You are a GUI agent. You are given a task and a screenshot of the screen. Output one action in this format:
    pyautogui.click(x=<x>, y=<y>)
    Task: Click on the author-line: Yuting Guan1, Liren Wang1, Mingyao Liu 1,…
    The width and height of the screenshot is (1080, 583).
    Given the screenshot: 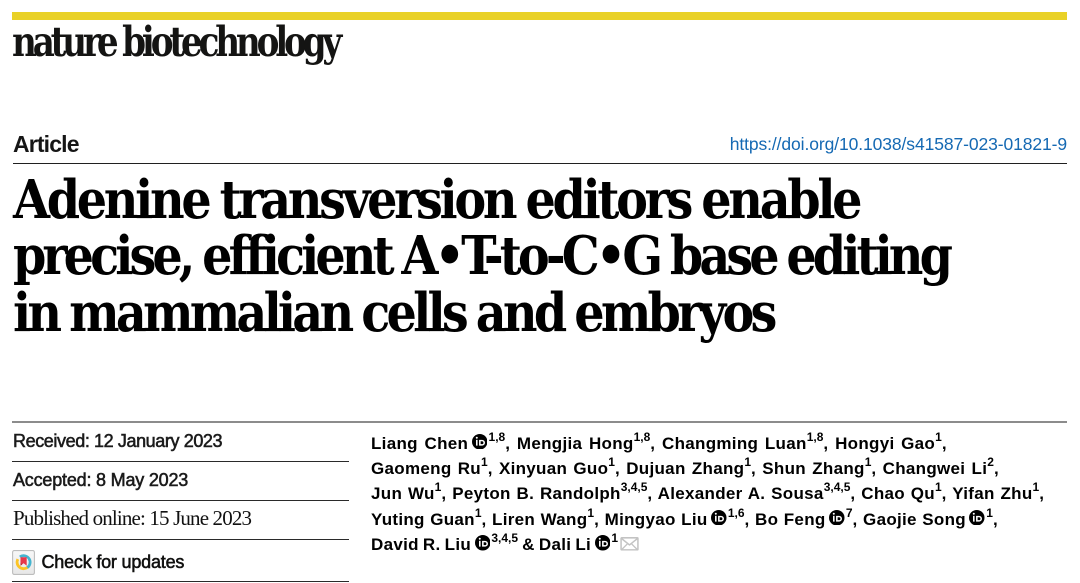 What is the action you would take?
    pyautogui.click(x=721, y=519)
    